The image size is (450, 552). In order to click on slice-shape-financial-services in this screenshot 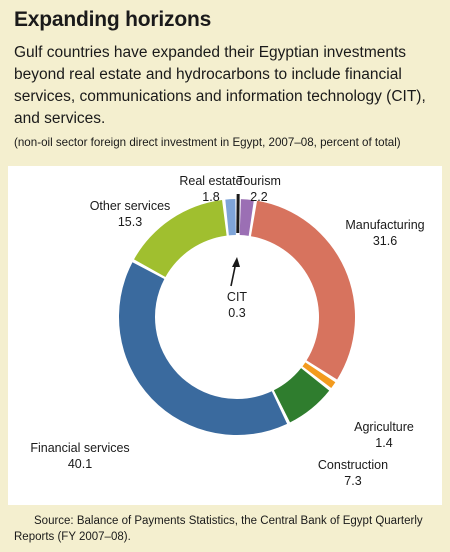, I will do `click(203, 348)`.